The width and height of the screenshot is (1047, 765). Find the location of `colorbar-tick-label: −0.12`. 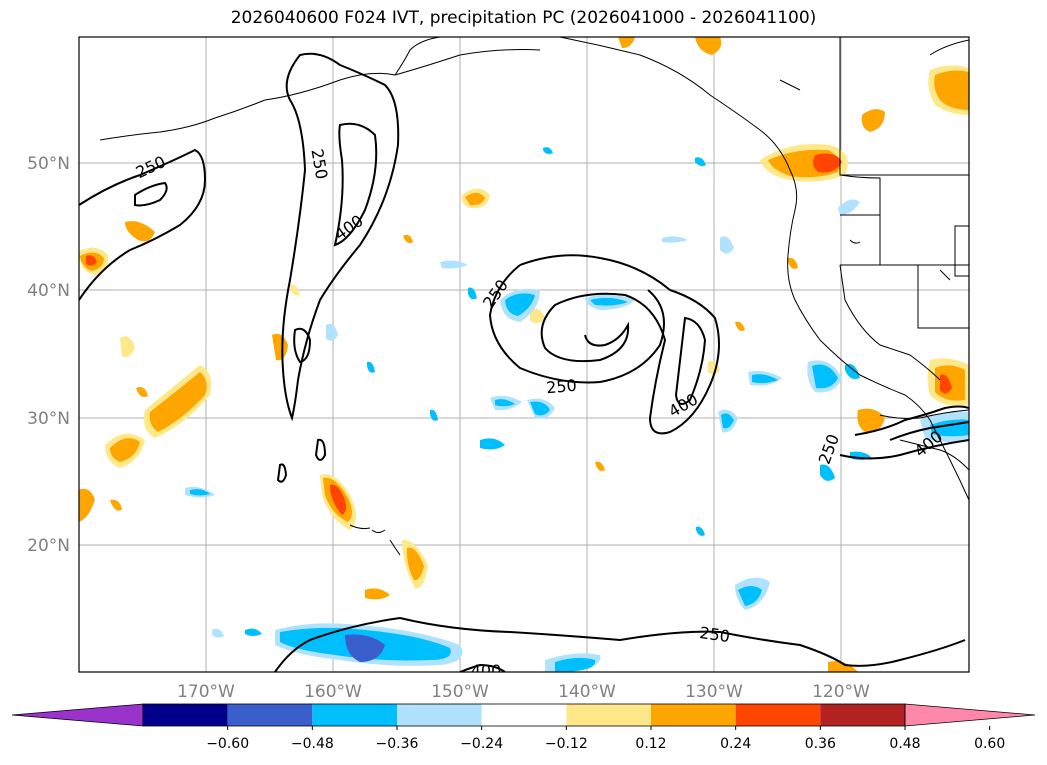

colorbar-tick-label: −0.12 is located at coordinates (566, 744).